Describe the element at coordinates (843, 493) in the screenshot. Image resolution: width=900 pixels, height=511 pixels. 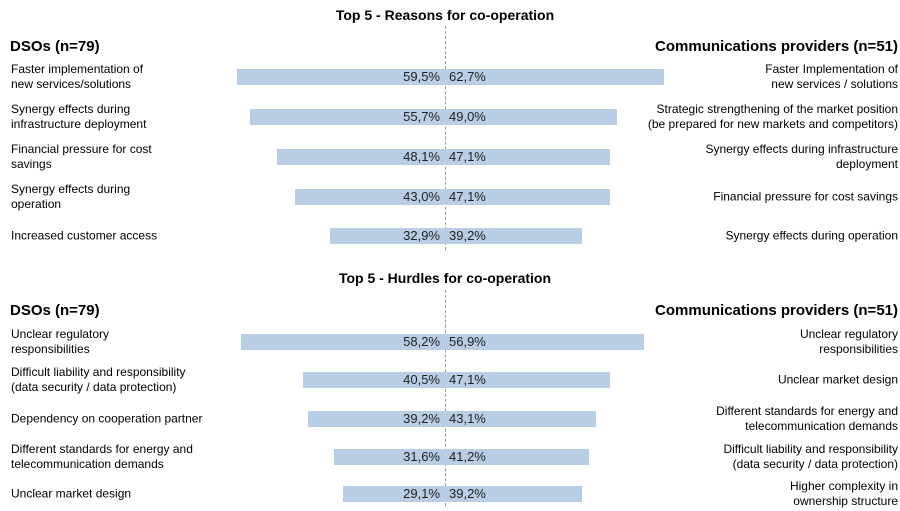
I see `category-label: Higher complexity in ownership structure` at that location.